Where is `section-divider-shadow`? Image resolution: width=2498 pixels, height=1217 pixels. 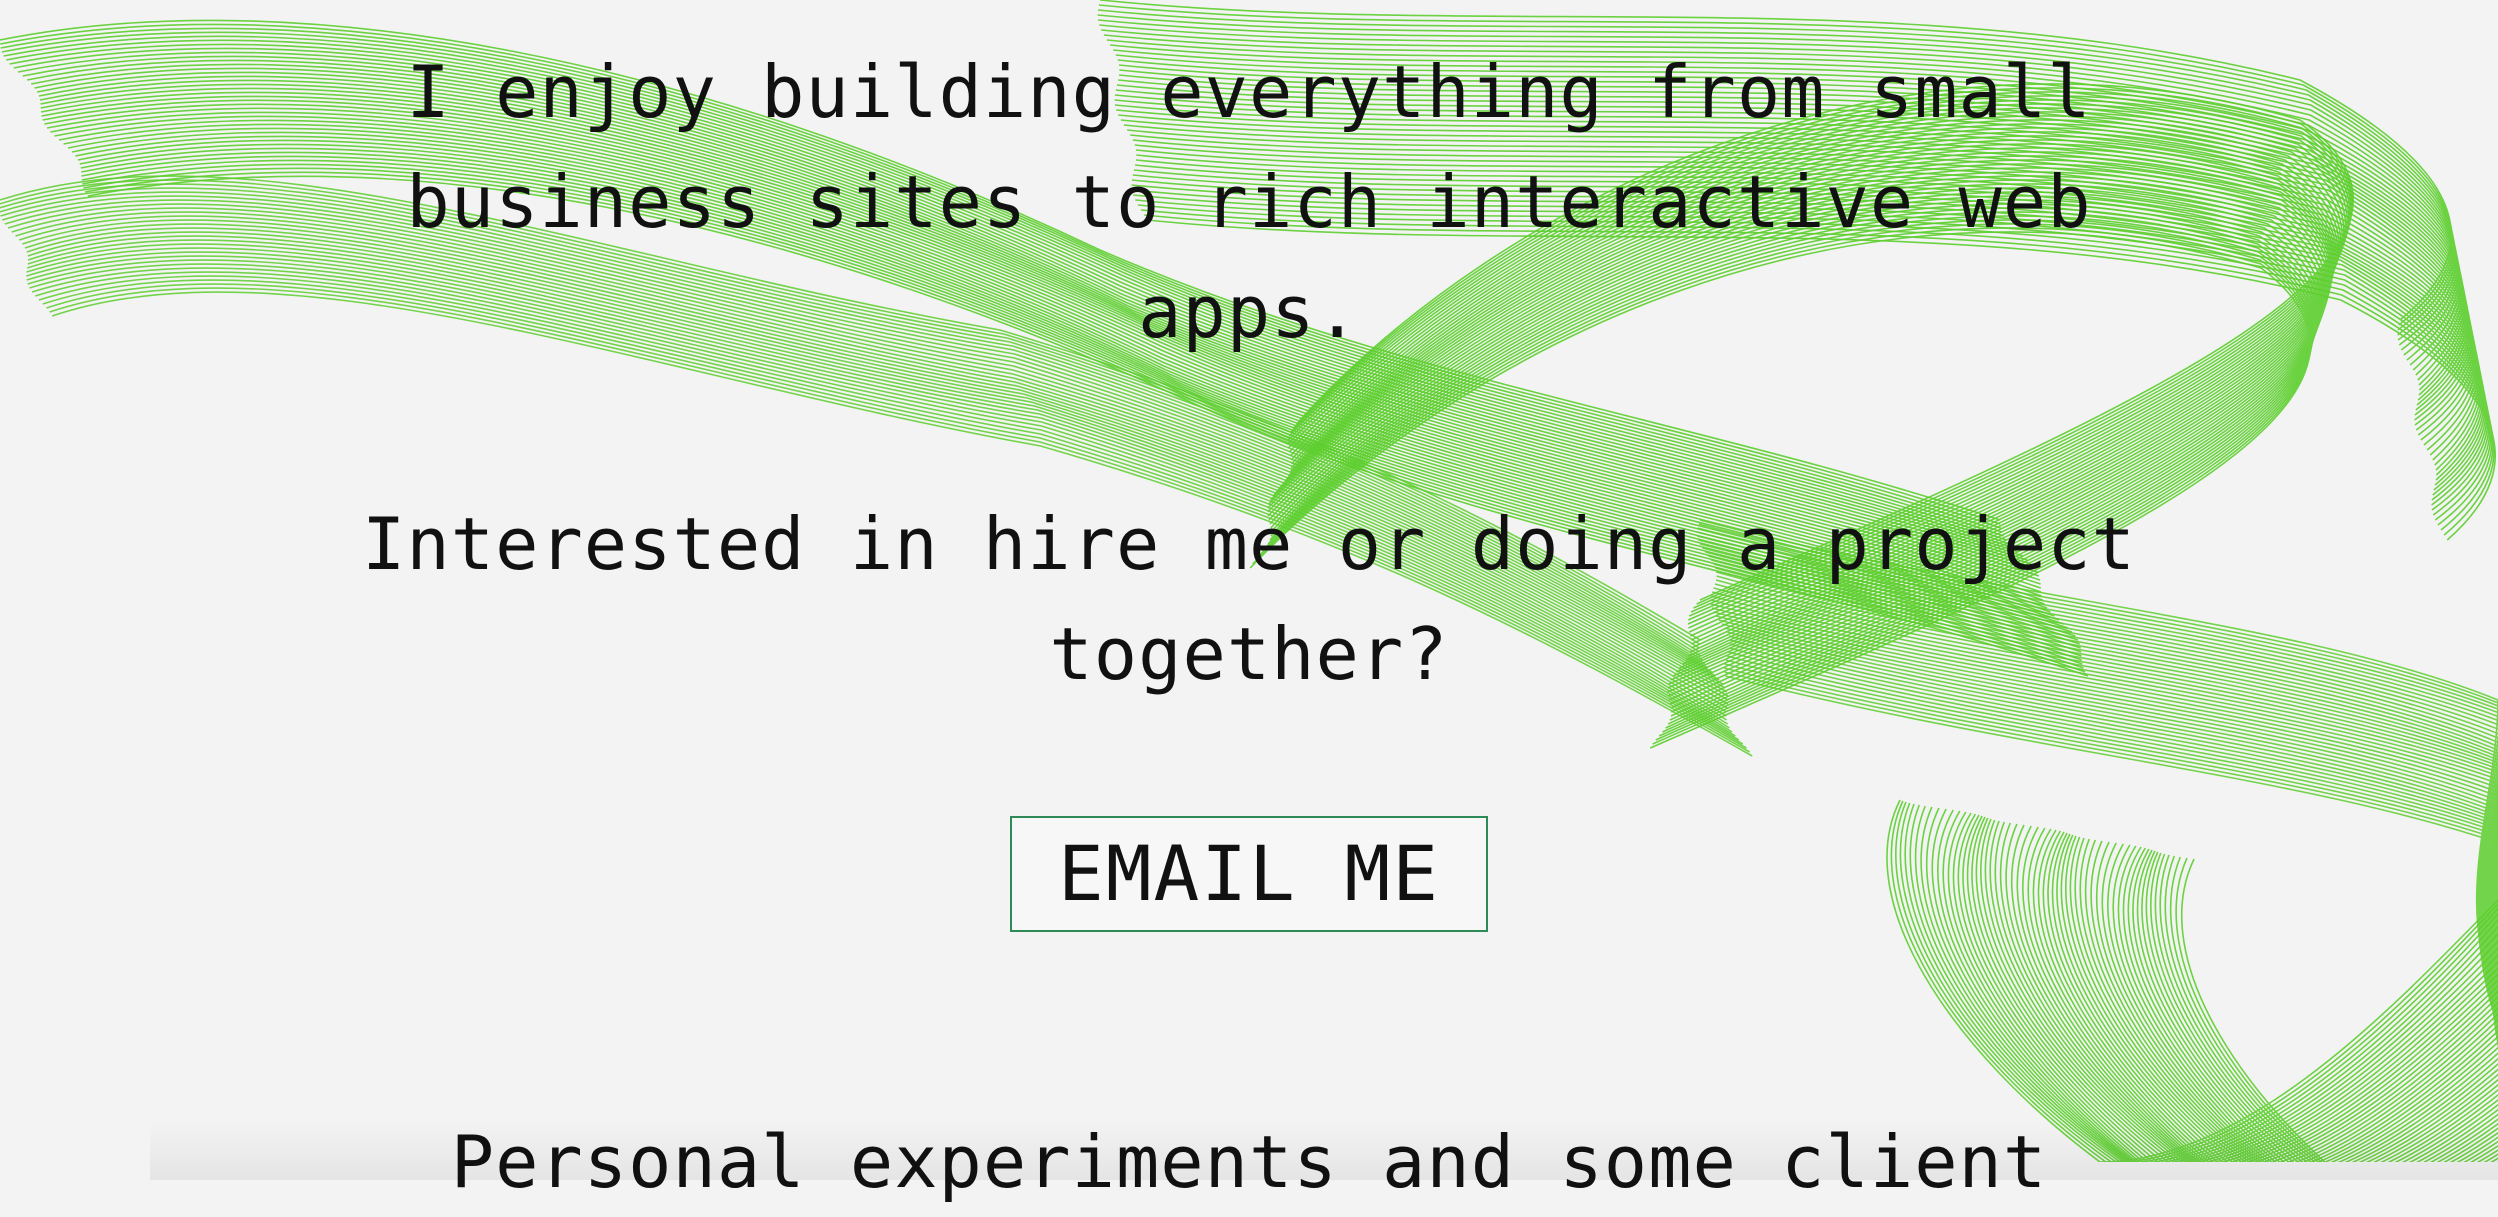 section-divider-shadow is located at coordinates (1324, 1150).